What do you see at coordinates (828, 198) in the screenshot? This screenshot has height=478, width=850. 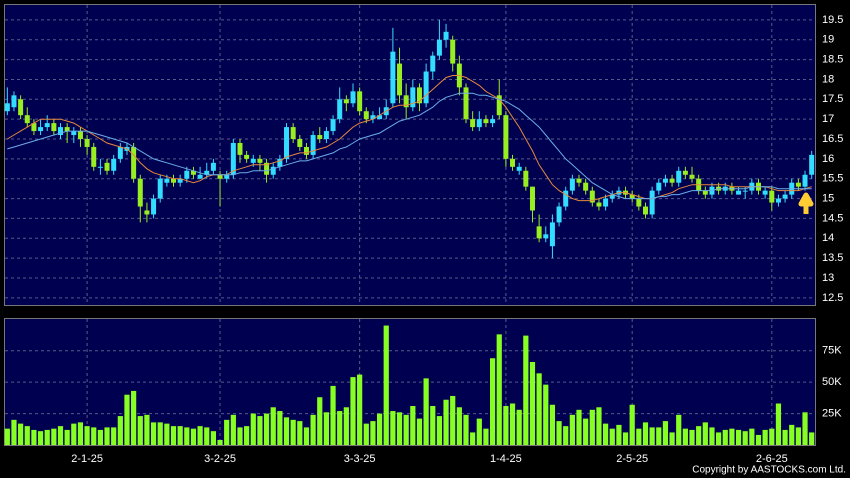 I see `y-tick-label: 15` at bounding box center [828, 198].